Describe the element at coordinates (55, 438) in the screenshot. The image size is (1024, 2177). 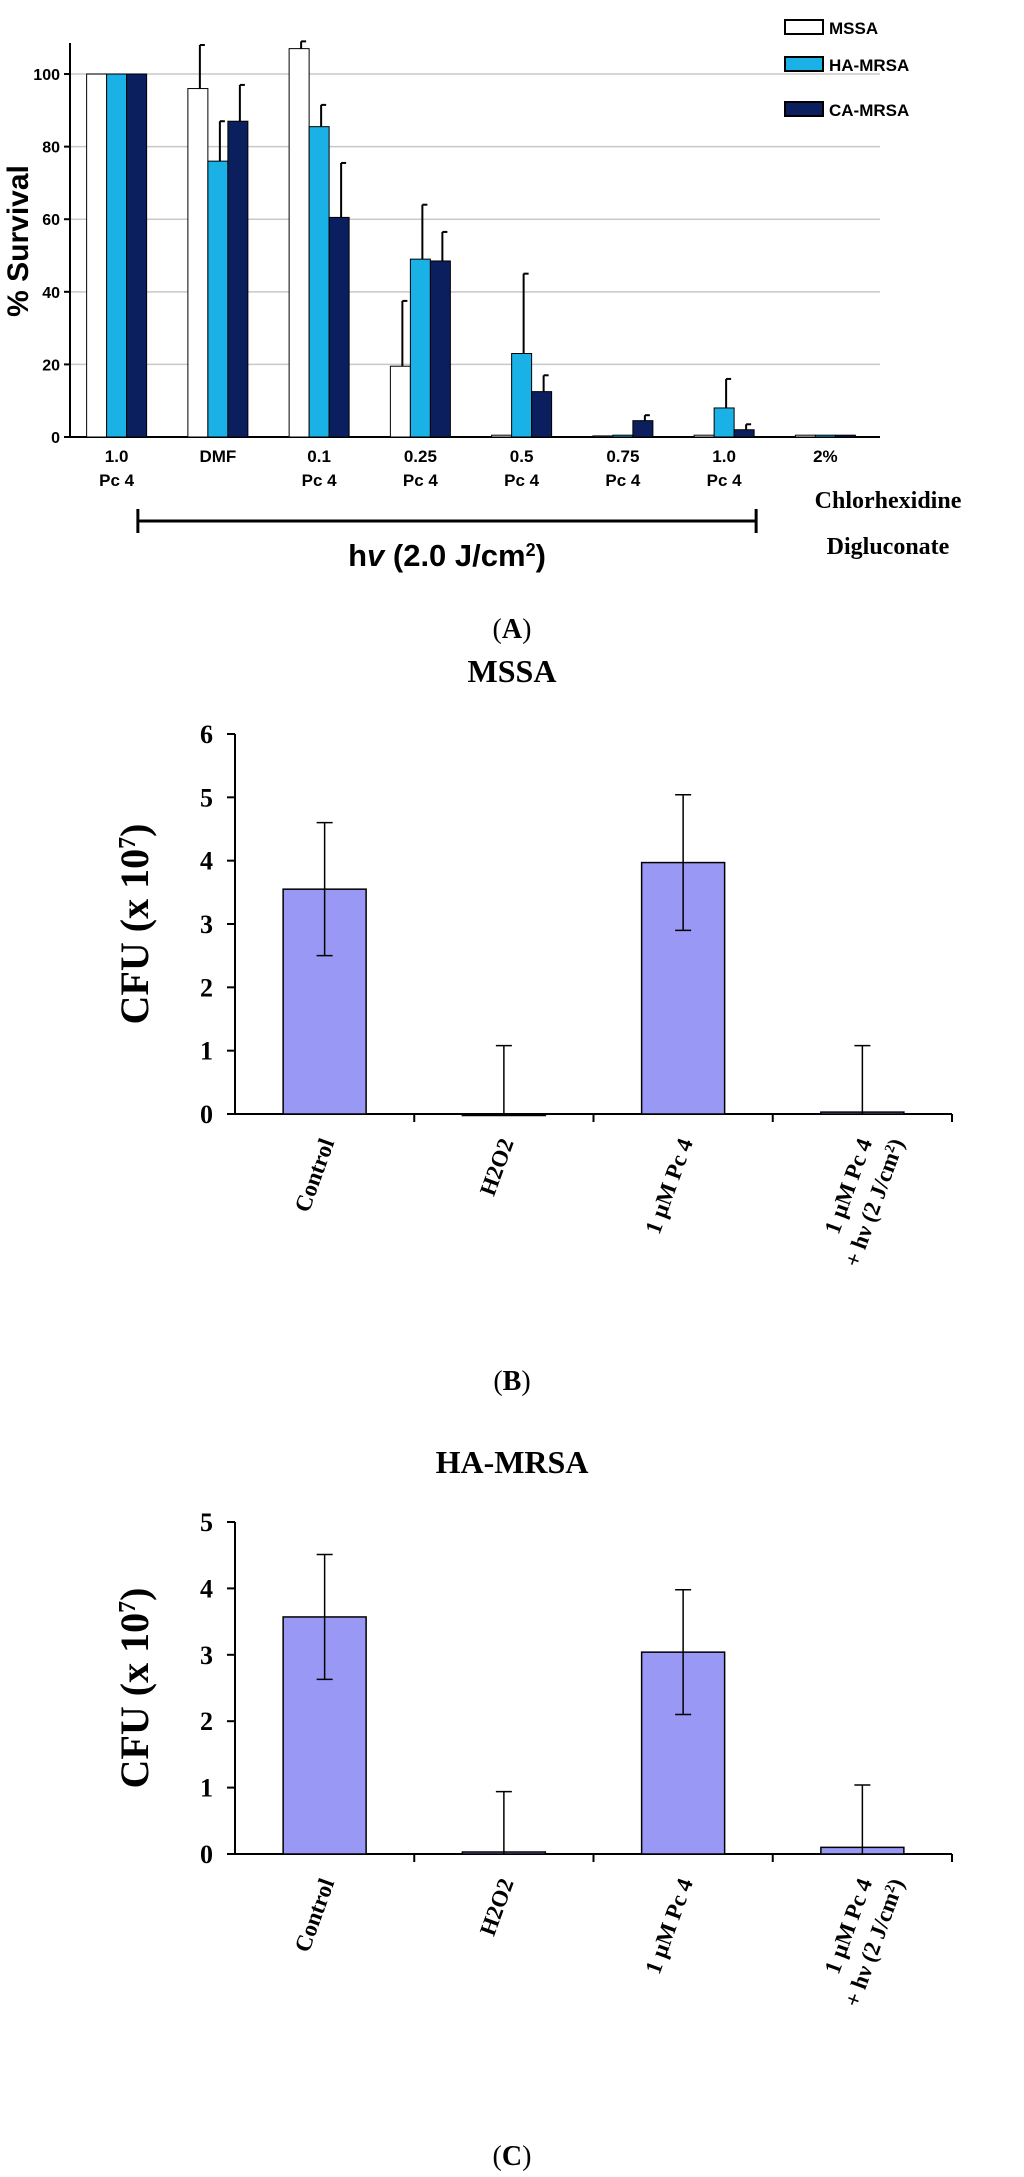
I see `y-tick-label-a-0: 0` at that location.